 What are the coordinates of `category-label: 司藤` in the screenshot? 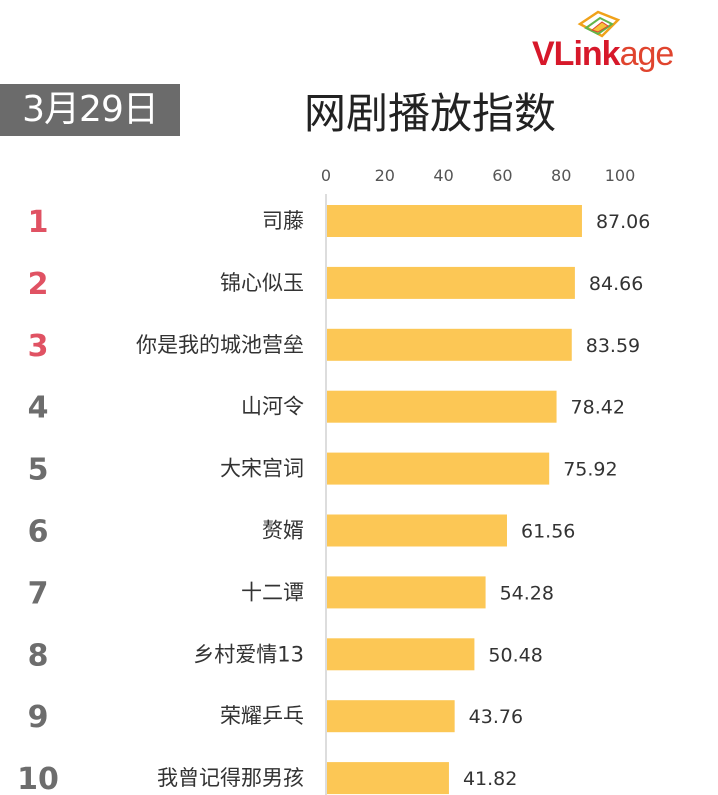 It's located at (283, 221).